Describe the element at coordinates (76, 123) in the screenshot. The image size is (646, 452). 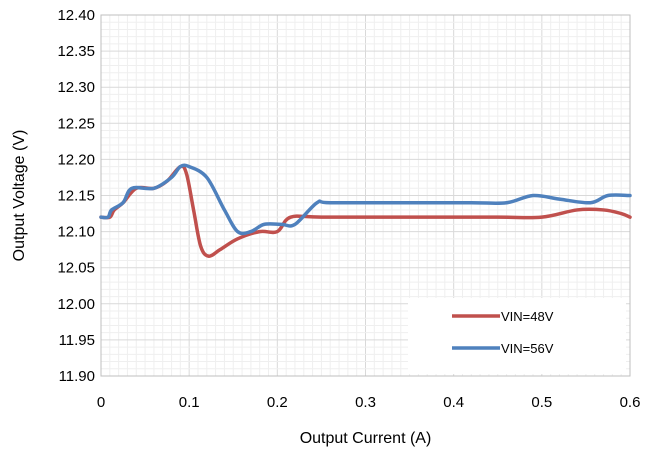
I see `y-tick-label: 12.25` at that location.